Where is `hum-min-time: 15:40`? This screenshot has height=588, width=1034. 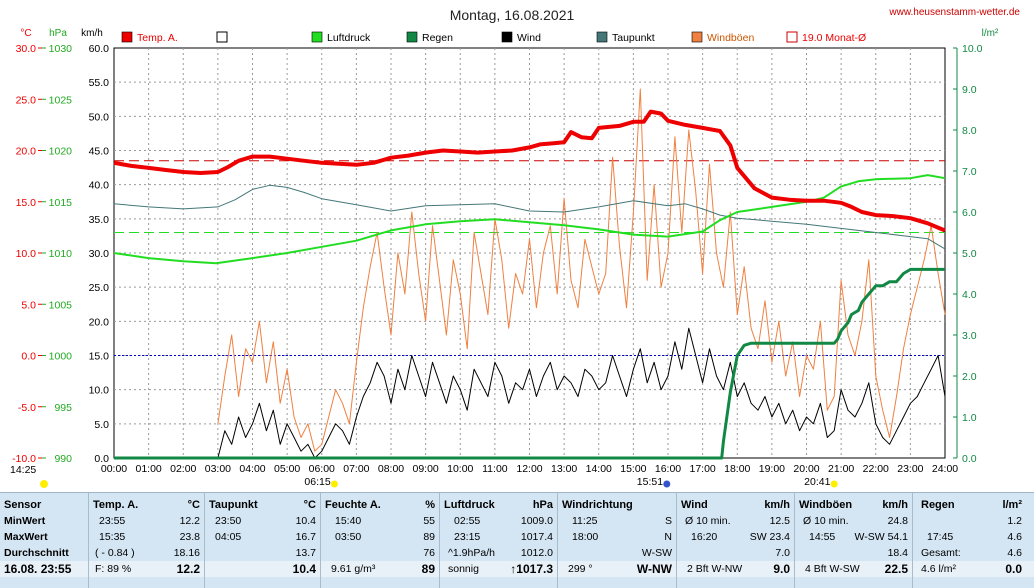
hum-min-time: 15:40 is located at coordinates (348, 521).